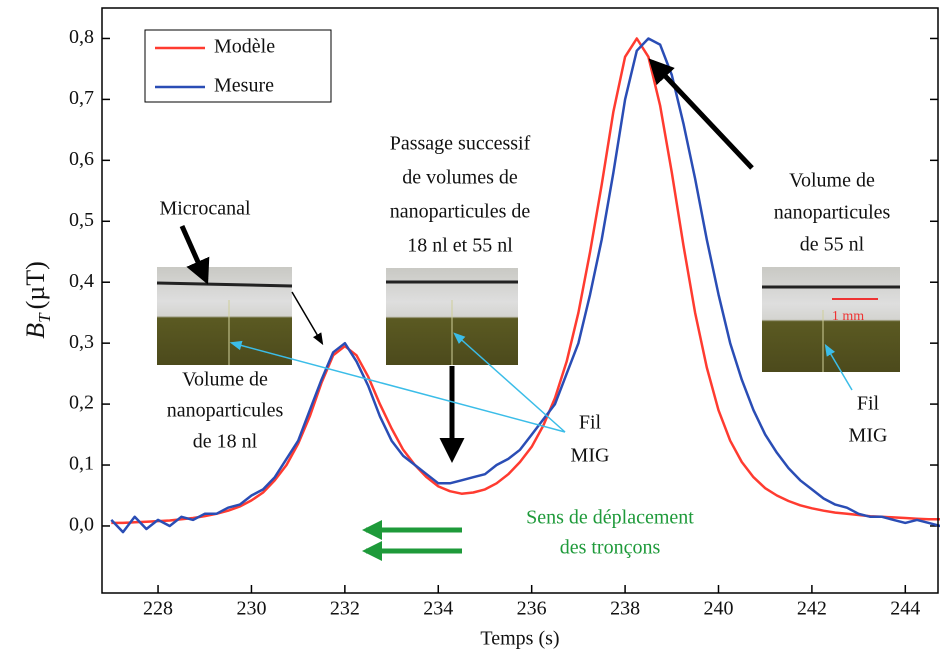 The height and width of the screenshot is (659, 940). Describe the element at coordinates (848, 316) in the screenshot. I see `annotation: 1 mm` at that location.